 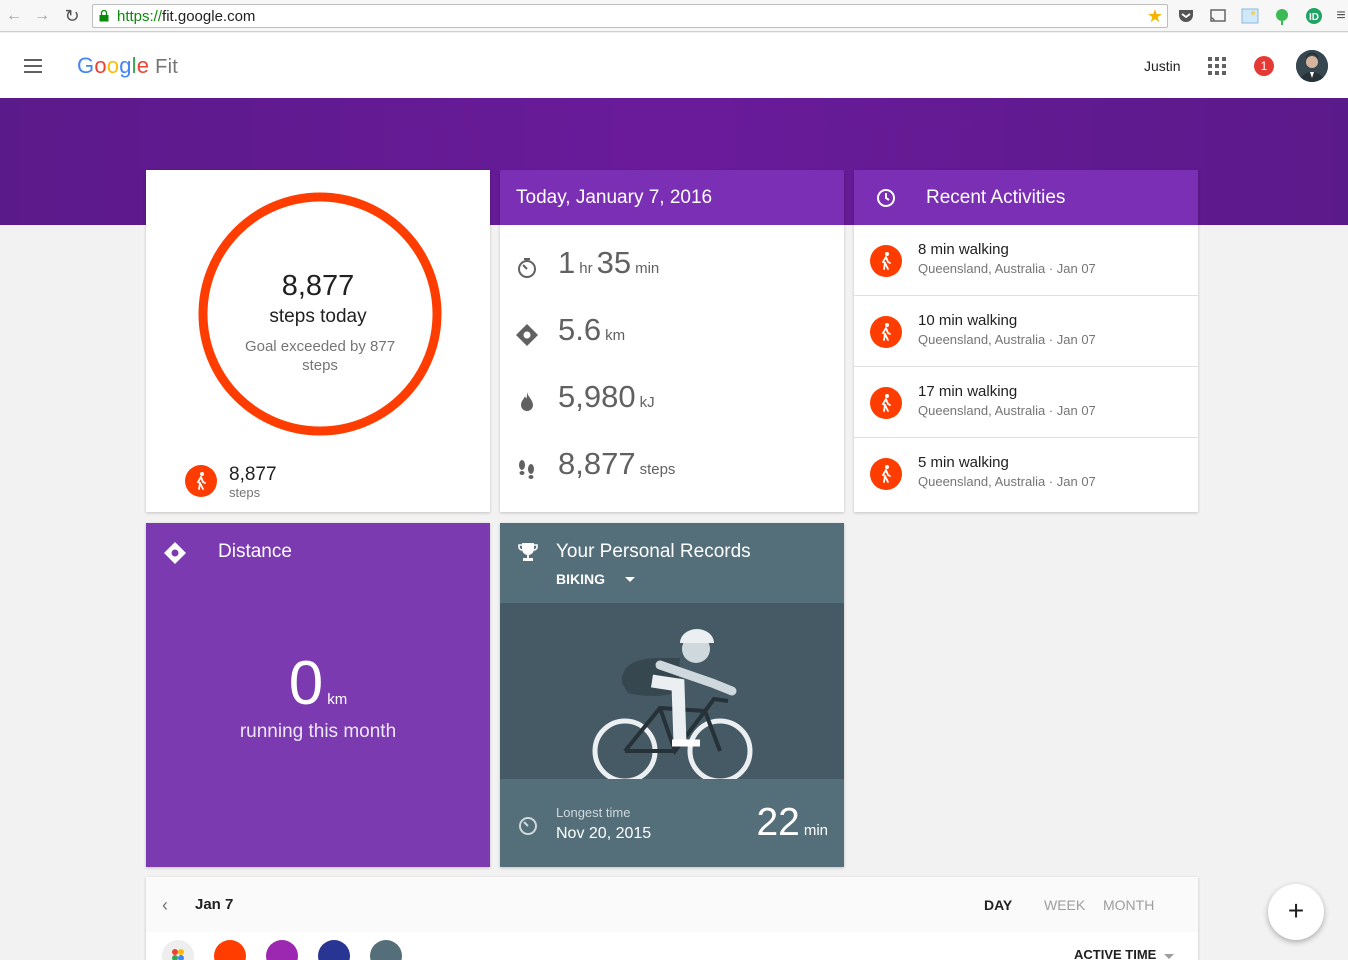 I want to click on active-time-row: 1 hr 35 min, so click(x=672, y=265).